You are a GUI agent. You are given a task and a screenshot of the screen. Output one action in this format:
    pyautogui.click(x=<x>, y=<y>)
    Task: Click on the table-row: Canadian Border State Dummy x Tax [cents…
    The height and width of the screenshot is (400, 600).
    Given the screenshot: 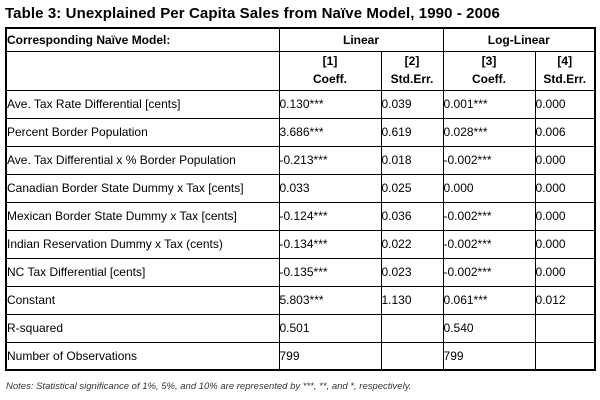 What is the action you would take?
    pyautogui.click(x=300, y=188)
    